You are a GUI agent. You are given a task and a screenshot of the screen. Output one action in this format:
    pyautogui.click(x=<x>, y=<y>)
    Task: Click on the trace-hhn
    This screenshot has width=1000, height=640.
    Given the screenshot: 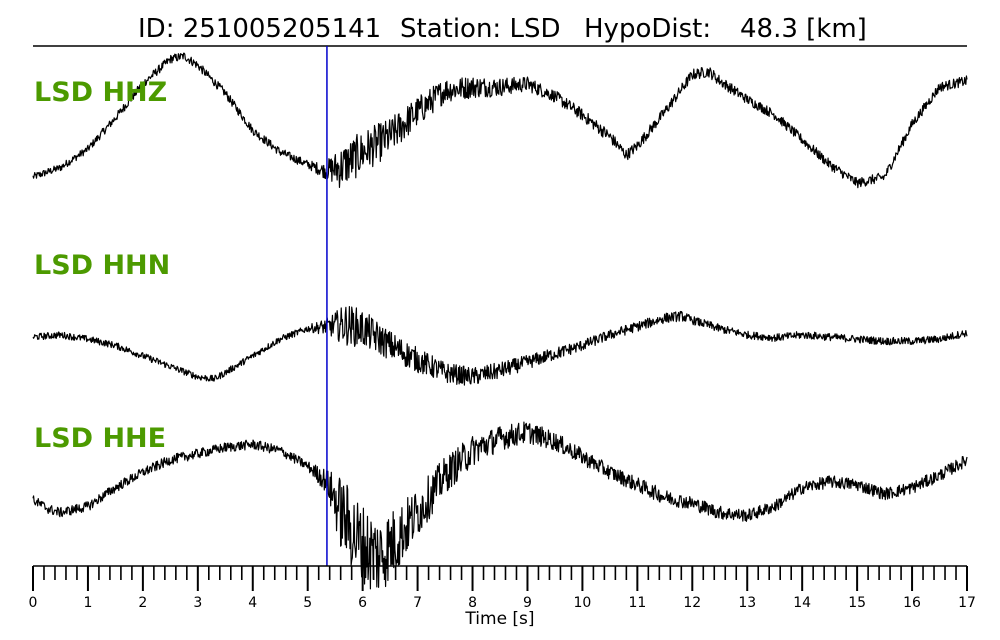 What is the action you would take?
    pyautogui.click(x=500, y=345)
    